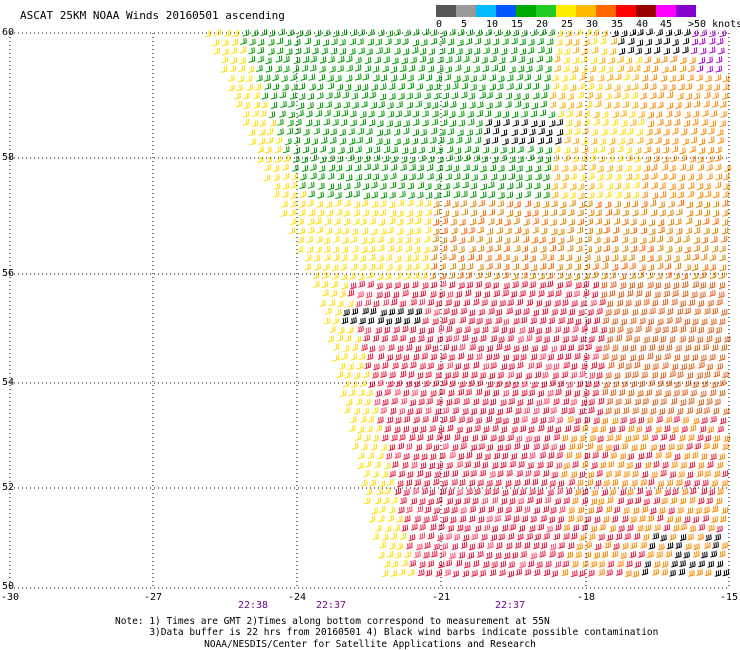  Describe the element at coordinates (729, 597) in the screenshot. I see `lon-label-15w: -15` at that location.